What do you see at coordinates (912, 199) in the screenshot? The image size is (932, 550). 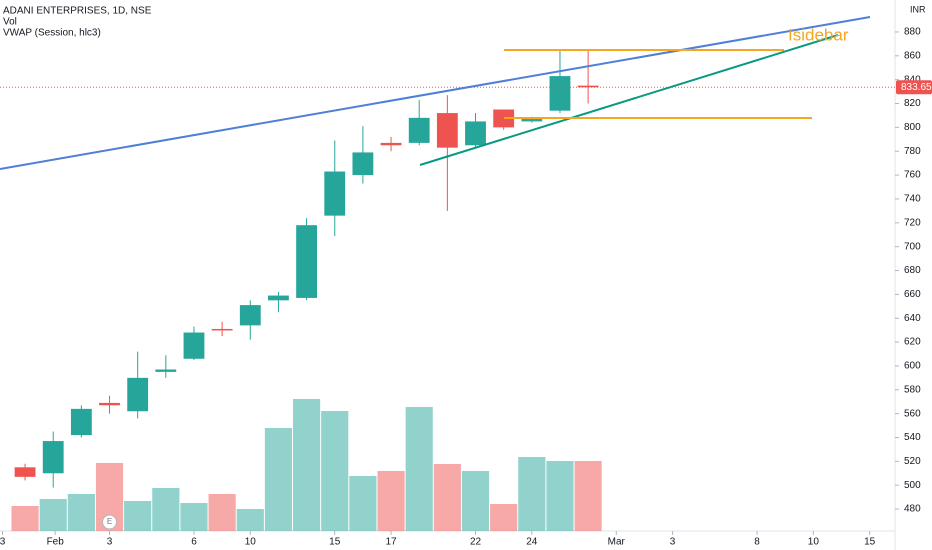 I see `y-tick-label: 740` at bounding box center [912, 199].